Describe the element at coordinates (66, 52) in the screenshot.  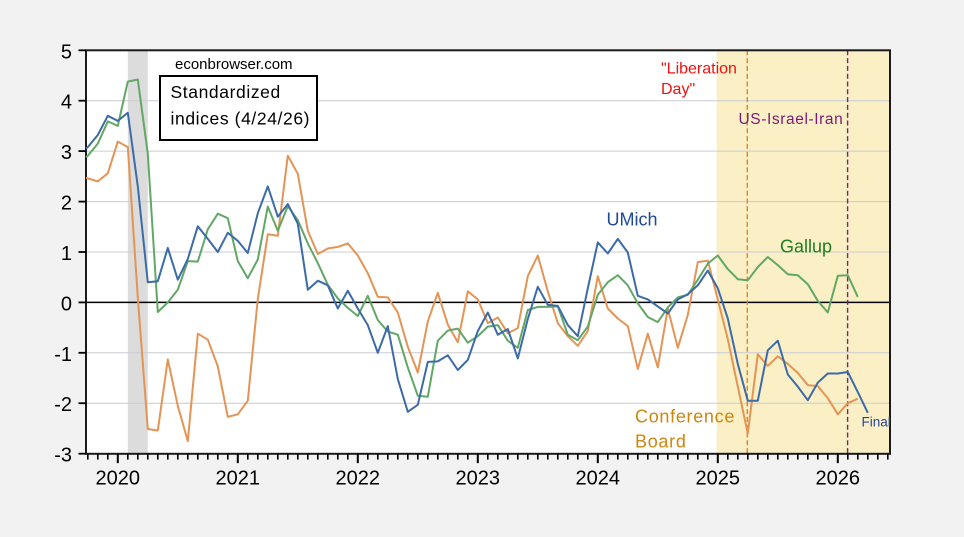
I see `svg-text: 5` at that location.